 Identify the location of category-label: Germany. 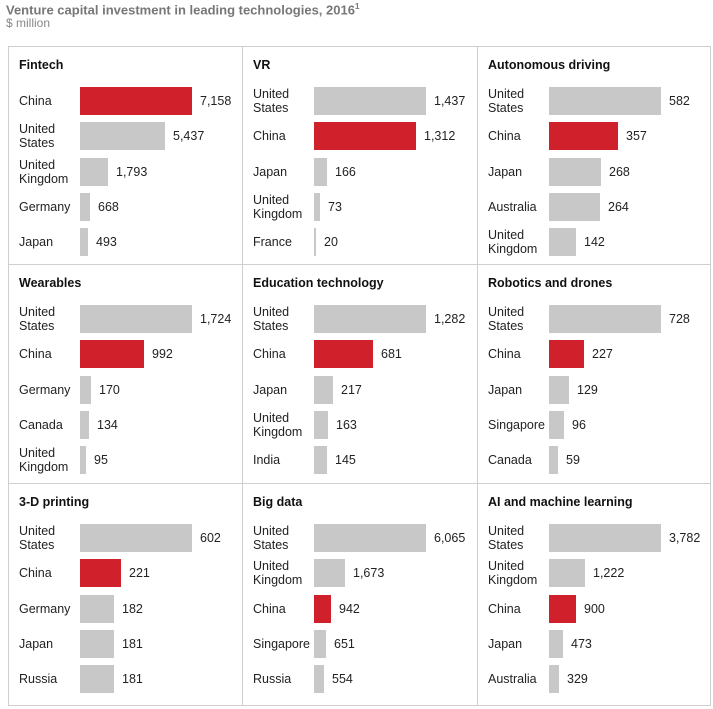
(45, 390).